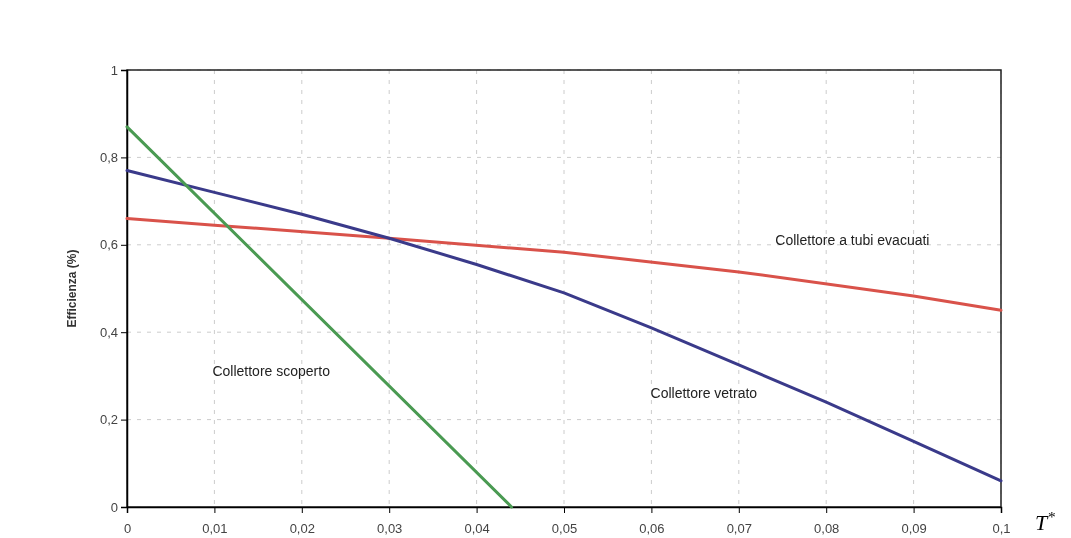 This screenshot has height=538, width=1071. What do you see at coordinates (564, 264) in the screenshot?
I see `line-series` at bounding box center [564, 264].